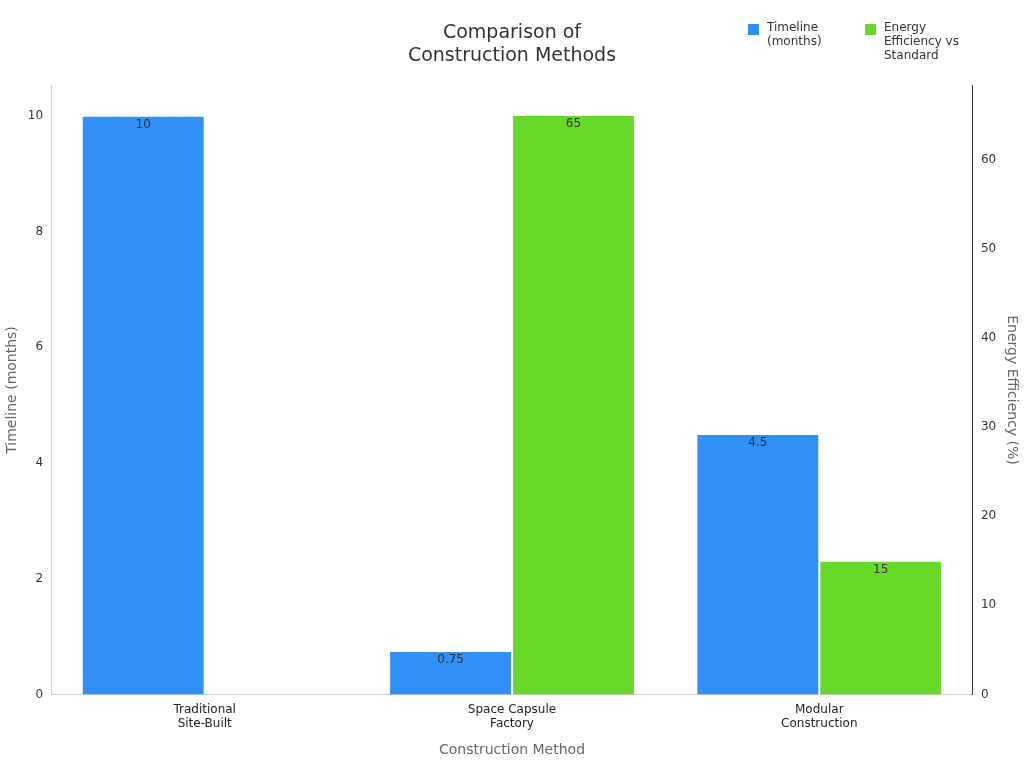  I want to click on x-tick-label: Traditional Site-Built, so click(204, 716).